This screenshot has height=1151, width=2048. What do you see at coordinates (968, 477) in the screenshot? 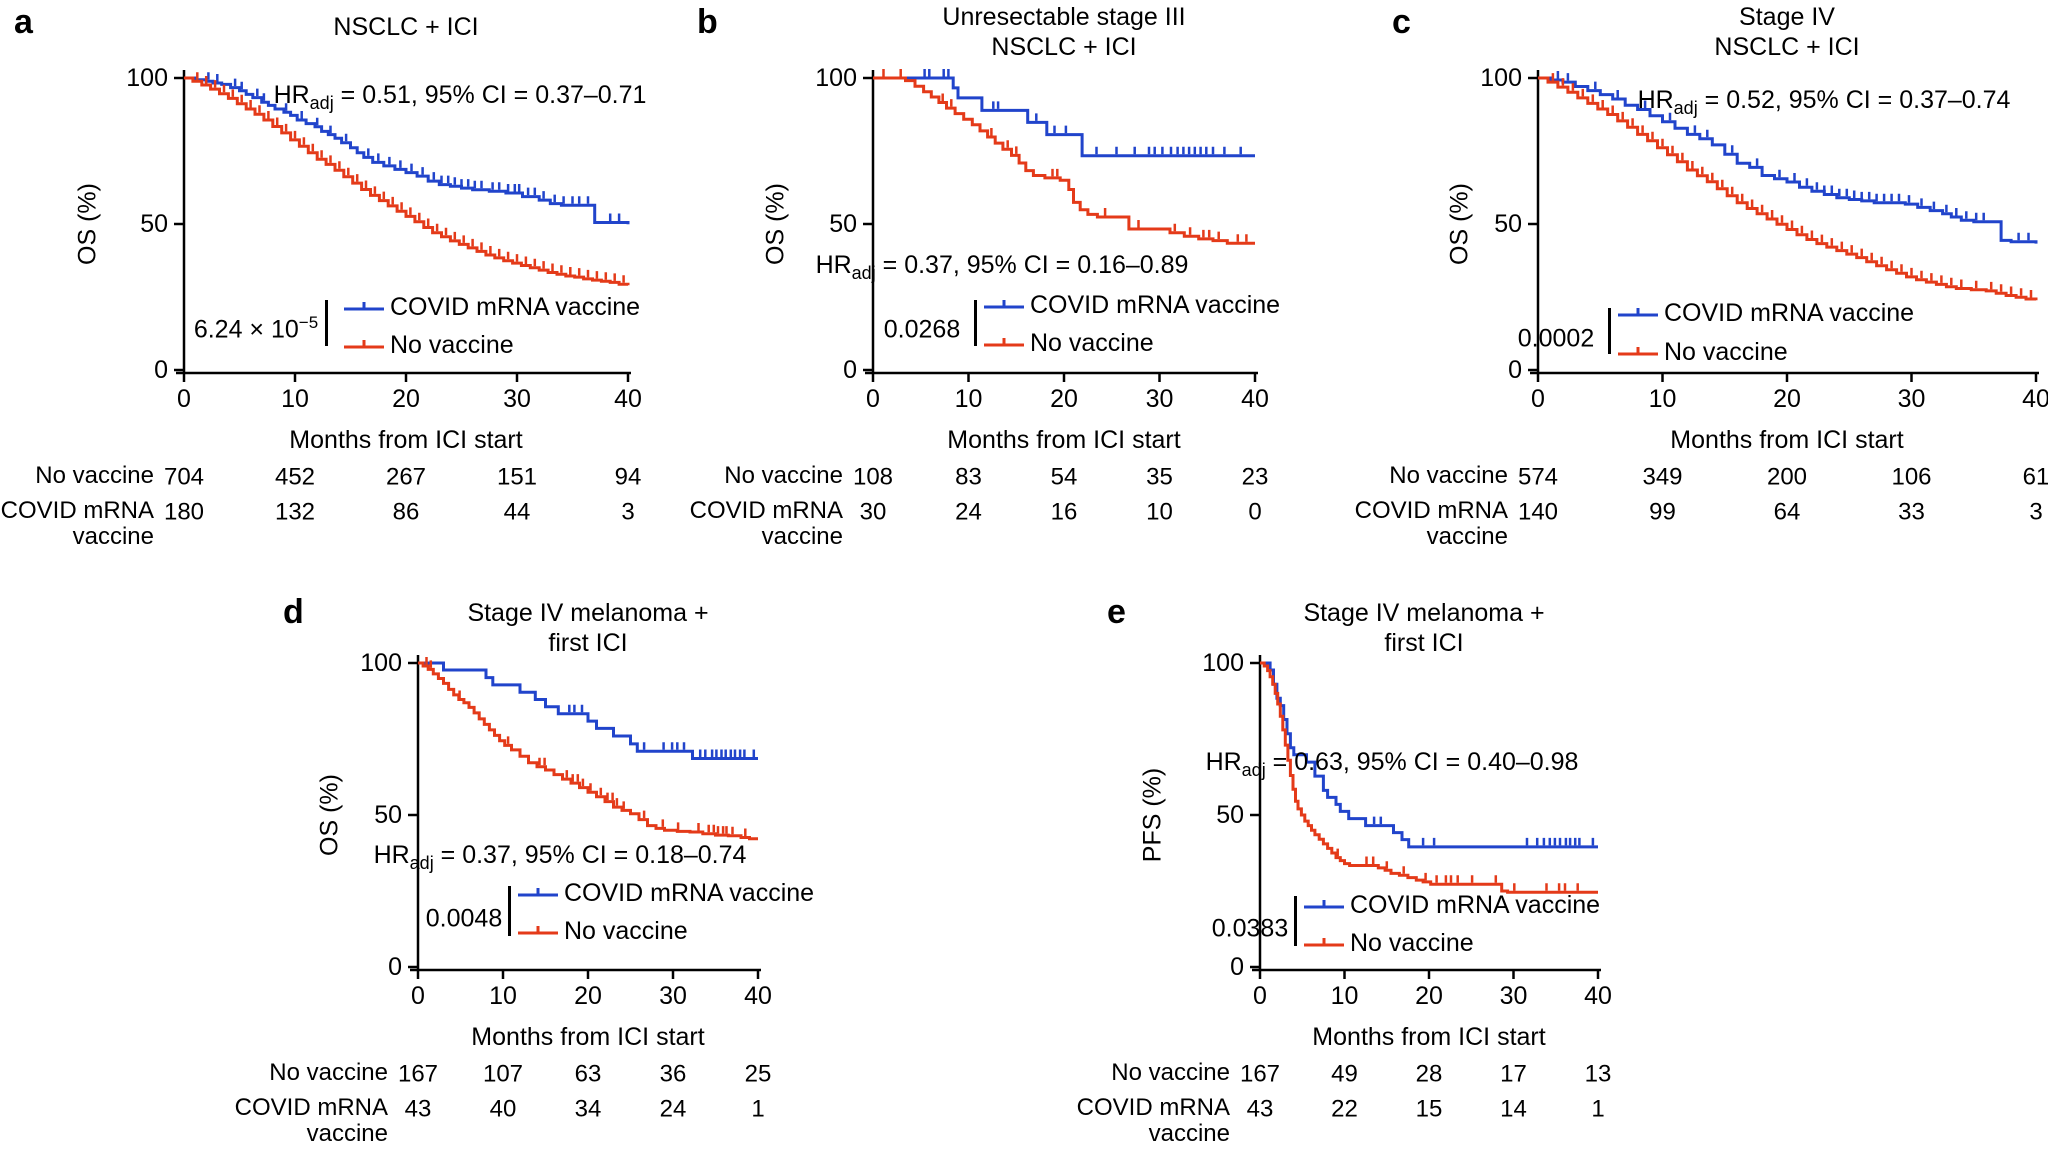
I see `risk-count-no-vaccine: 83` at bounding box center [968, 477].